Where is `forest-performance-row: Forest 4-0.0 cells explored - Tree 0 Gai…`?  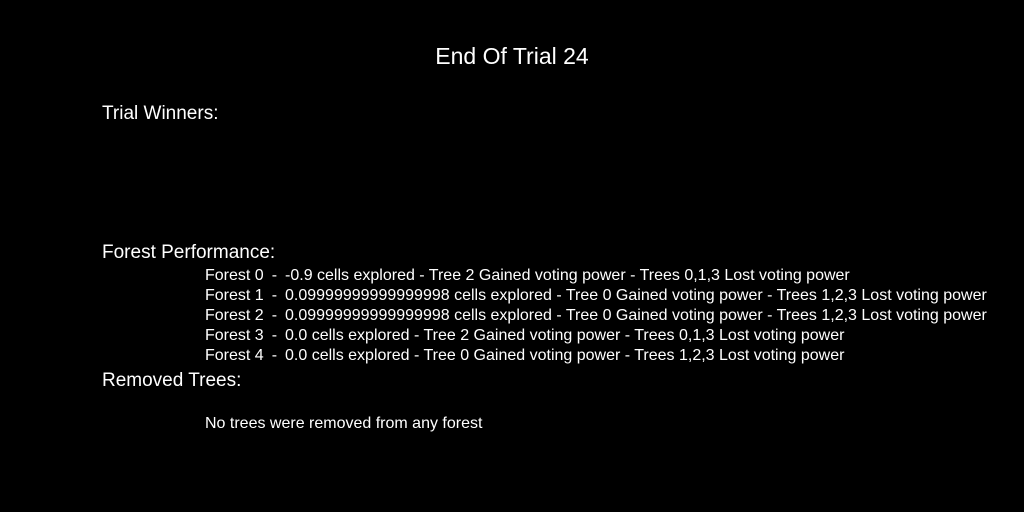 forest-performance-row: Forest 4-0.0 cells explored - Tree 0 Gai… is located at coordinates (524, 356).